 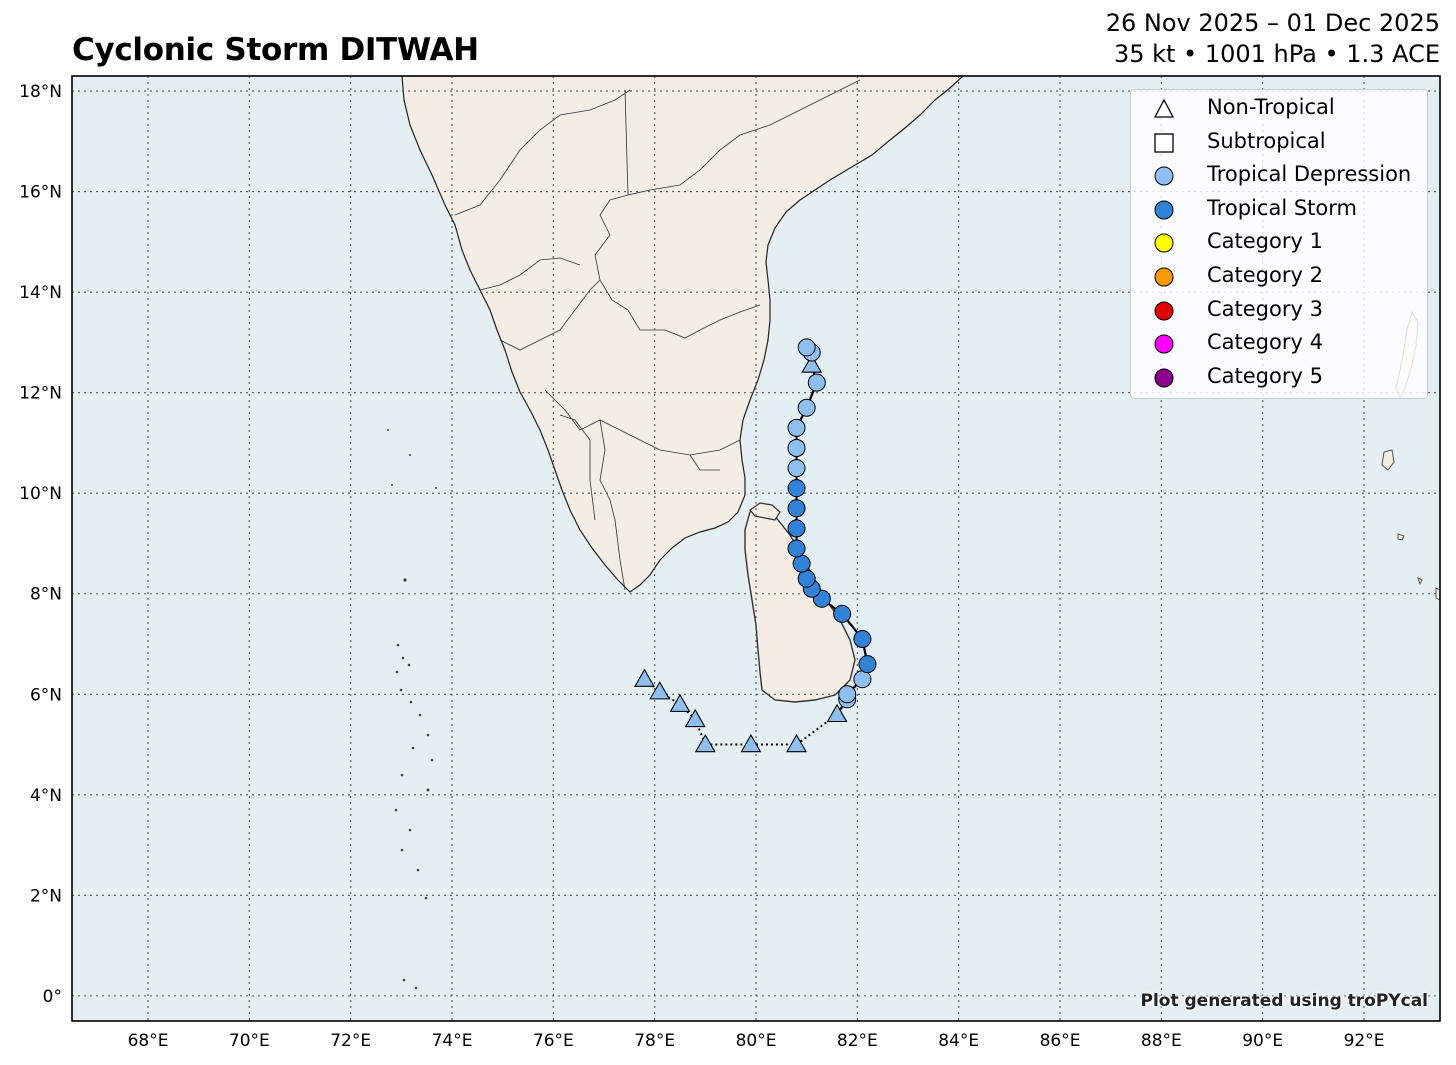 What do you see at coordinates (1265, 275) in the screenshot?
I see `legend-label: Category 2` at bounding box center [1265, 275].